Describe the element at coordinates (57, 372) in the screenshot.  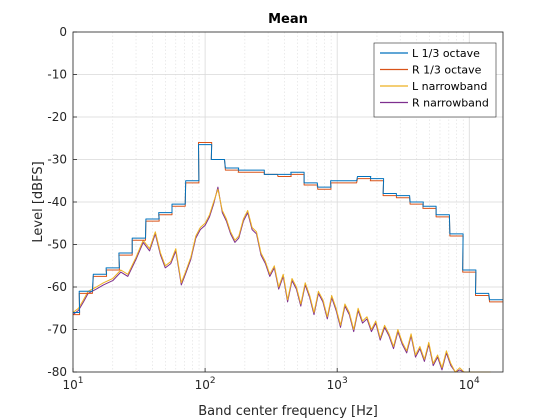
I see `y-tick-label: -80` at that location.